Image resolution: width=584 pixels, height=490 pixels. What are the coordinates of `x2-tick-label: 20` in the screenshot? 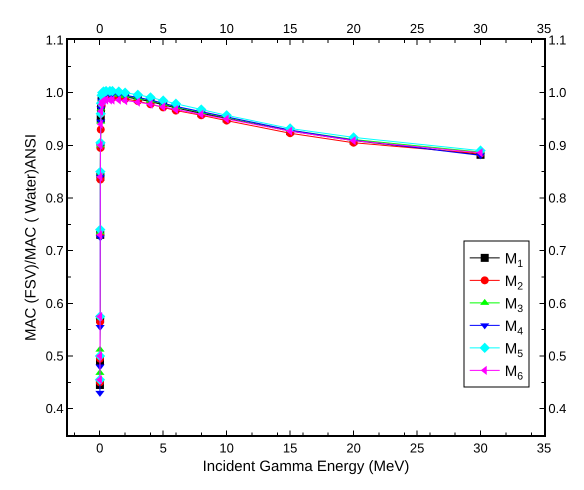 It's located at (353, 448).